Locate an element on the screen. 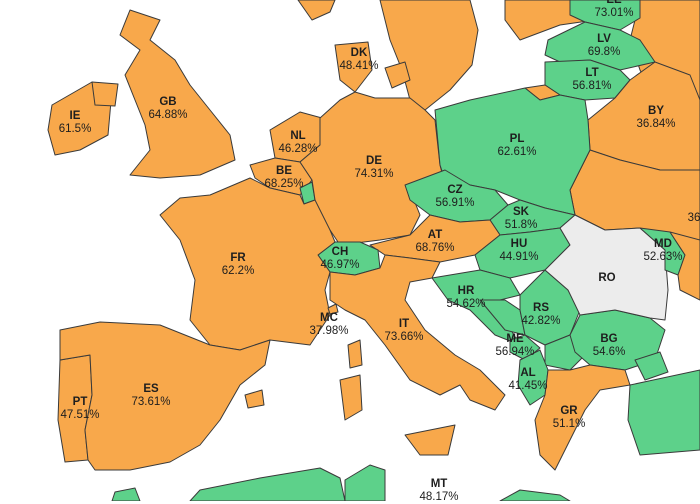 This screenshot has height=504, width=700. country-ukraine-south is located at coordinates (684, 266).